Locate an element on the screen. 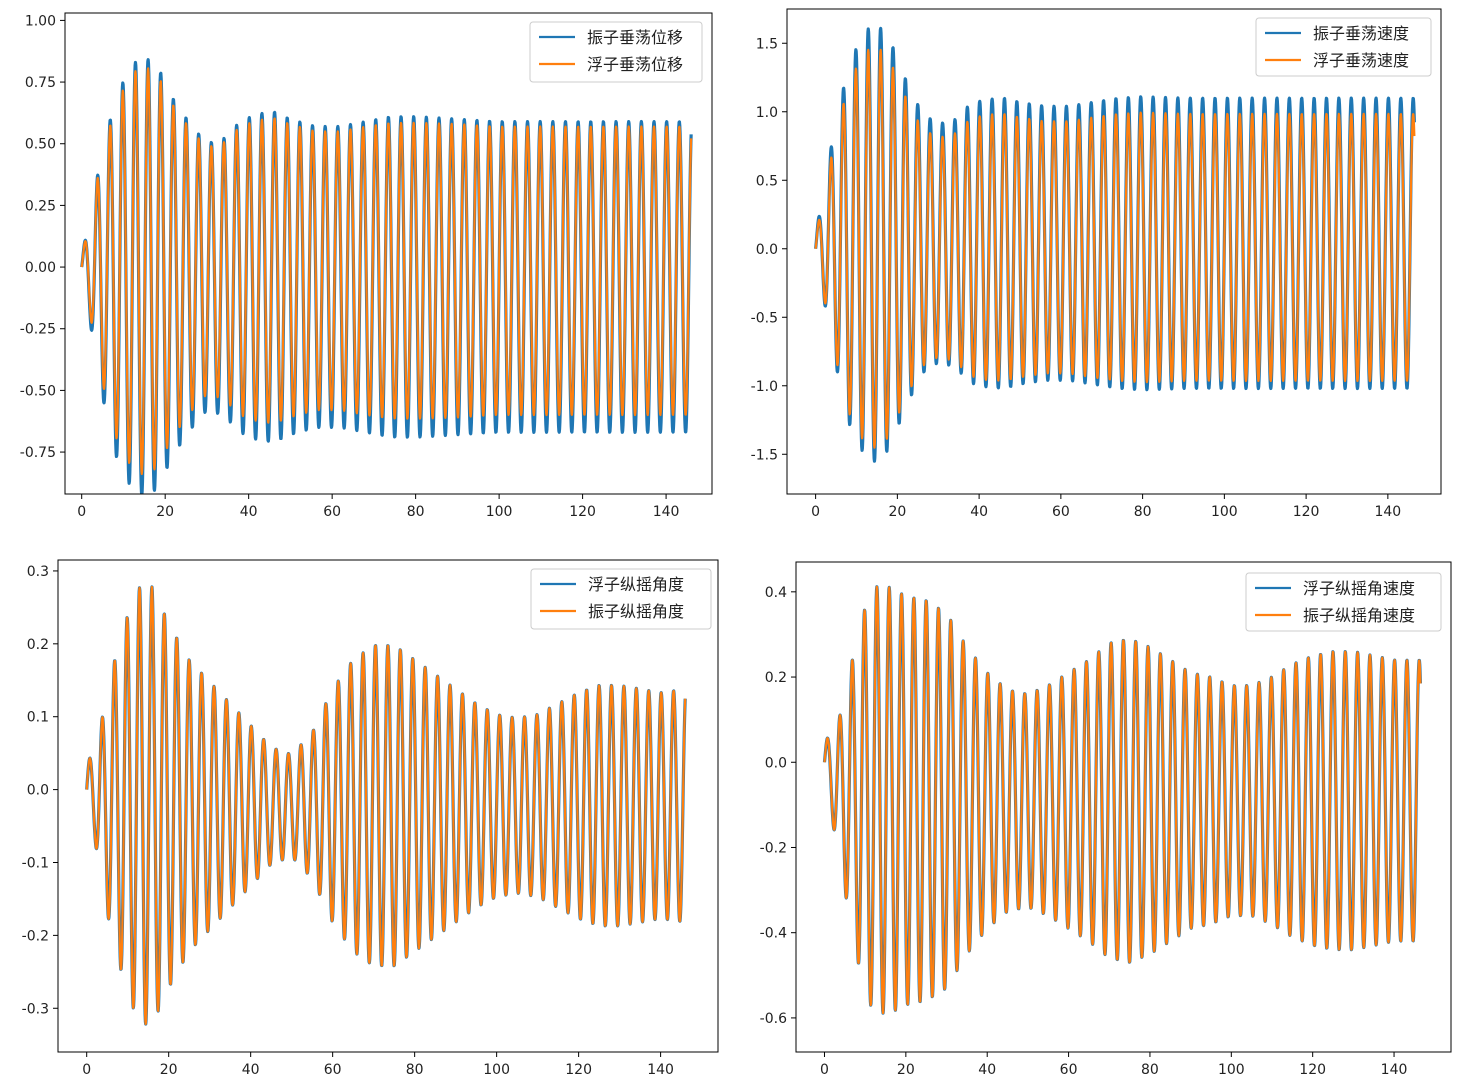  y-tick-label: 0.25 is located at coordinates (40, 206).